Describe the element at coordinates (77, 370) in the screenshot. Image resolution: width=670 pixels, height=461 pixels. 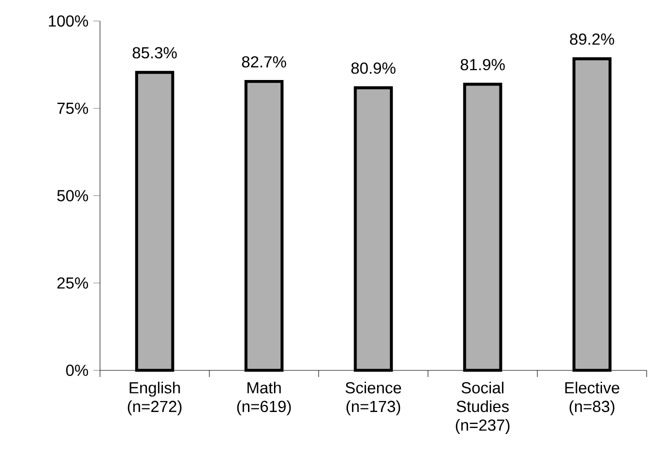
I see `y-tick-label: 0%` at that location.